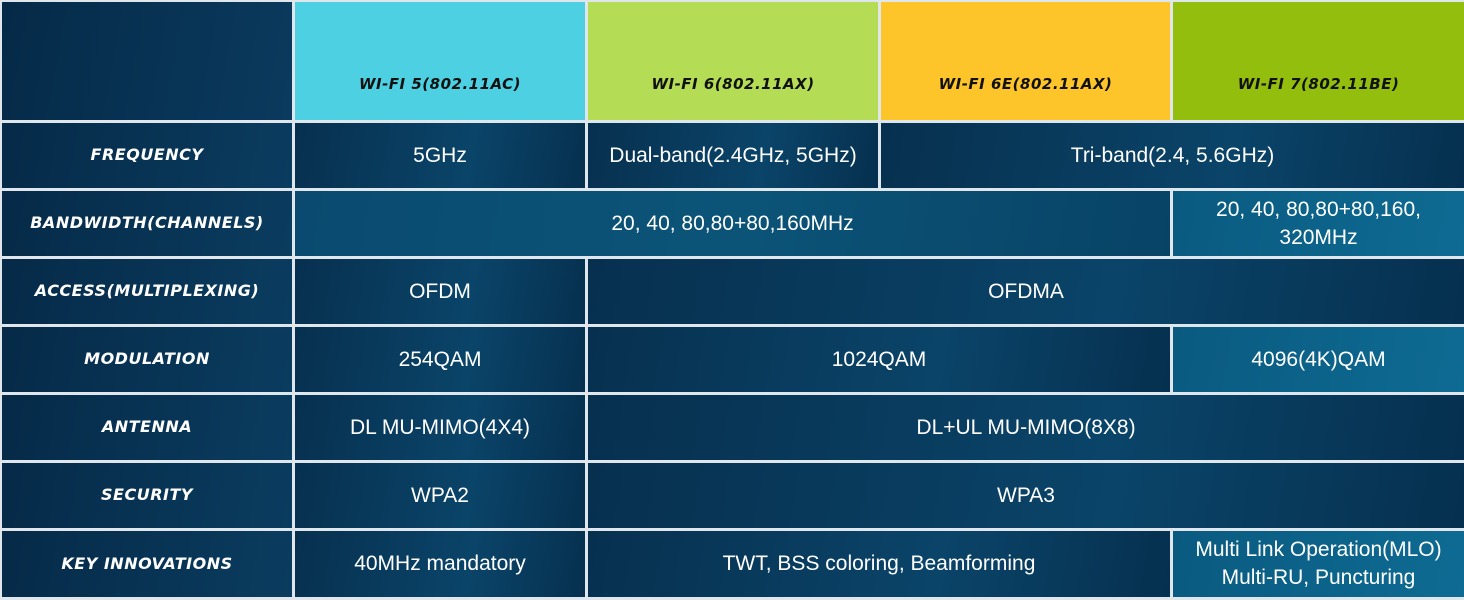  What do you see at coordinates (147, 495) in the screenshot?
I see `row-label-security: Security` at bounding box center [147, 495].